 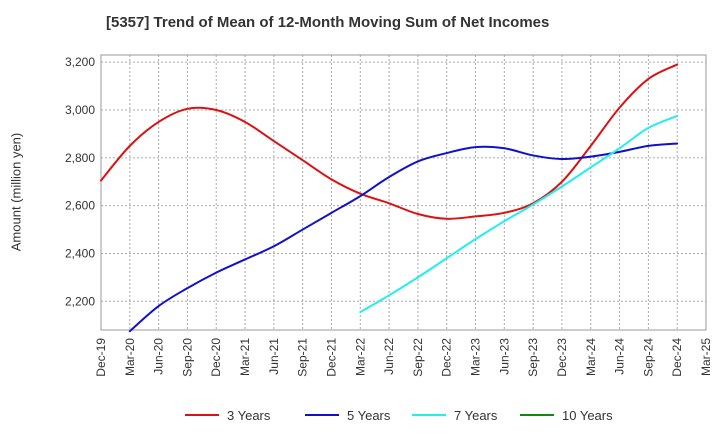 I want to click on x-tick-label: Sep-24, so click(x=648, y=357).